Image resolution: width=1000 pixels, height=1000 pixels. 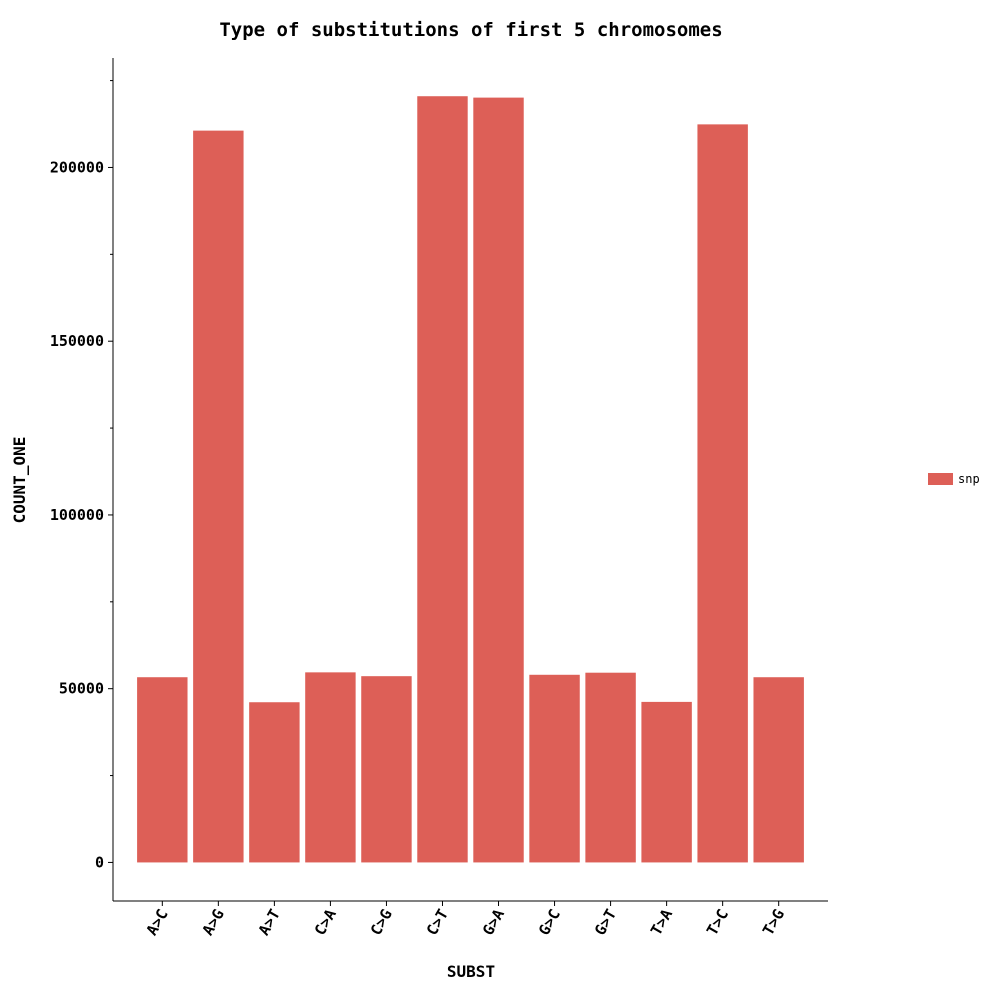 What do you see at coordinates (610, 767) in the screenshot?
I see `bar-G-to-T` at bounding box center [610, 767].